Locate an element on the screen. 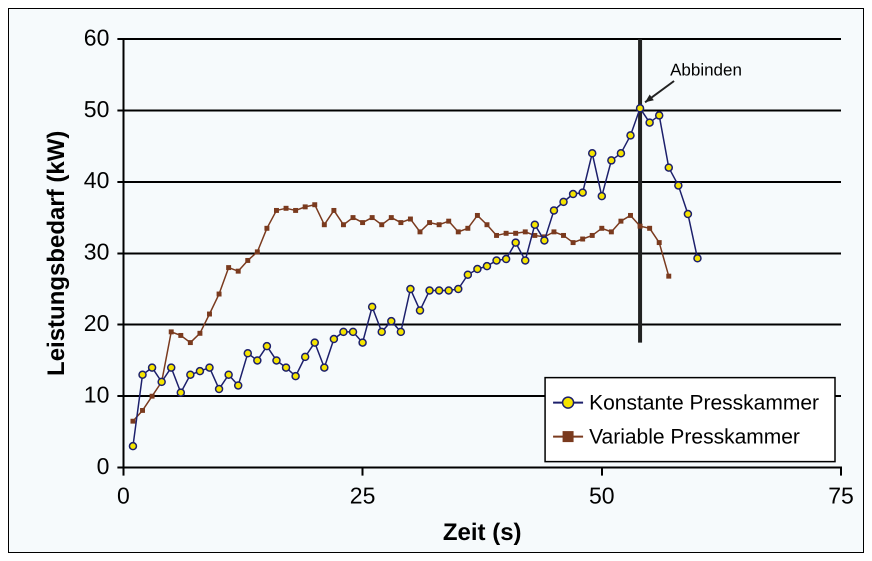 This screenshot has width=872, height=561. legend-label: Konstante Presskammer is located at coordinates (704, 402).